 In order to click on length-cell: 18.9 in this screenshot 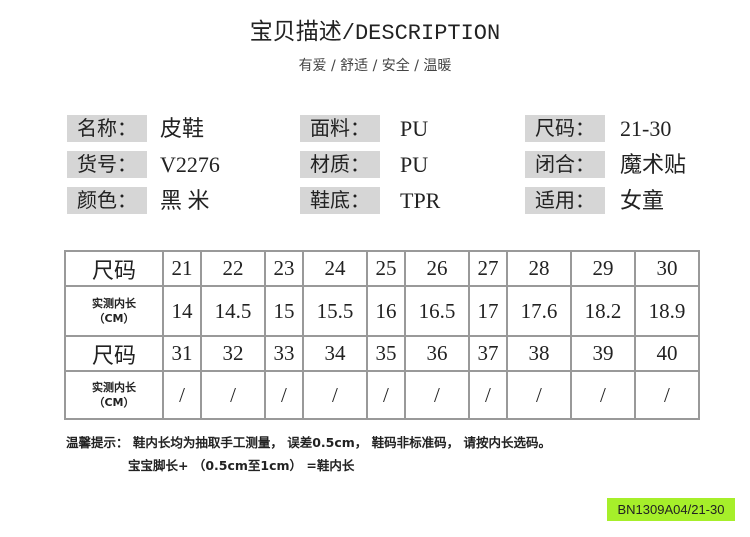, I will do `click(667, 311)`.